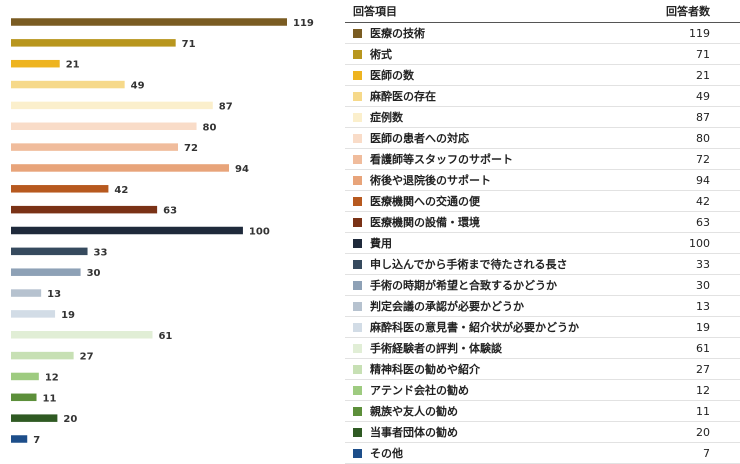 This screenshot has height=464, width=740. Describe the element at coordinates (403, 96) in the screenshot. I see `legend-label: 麻酔医の存在` at that location.